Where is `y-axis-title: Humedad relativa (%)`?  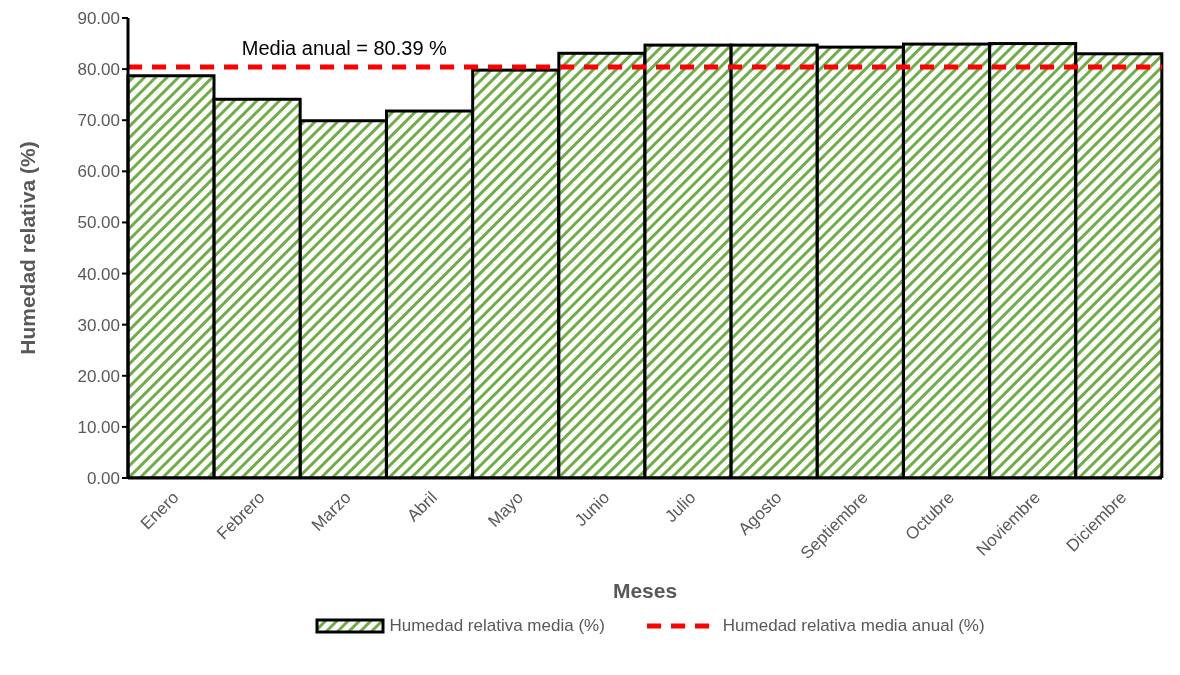 y-axis-title: Humedad relativa (%) is located at coordinates (28, 248).